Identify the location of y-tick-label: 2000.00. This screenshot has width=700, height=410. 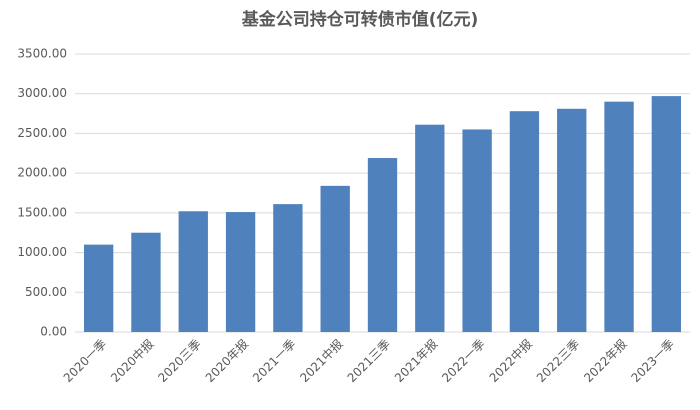
(42, 173).